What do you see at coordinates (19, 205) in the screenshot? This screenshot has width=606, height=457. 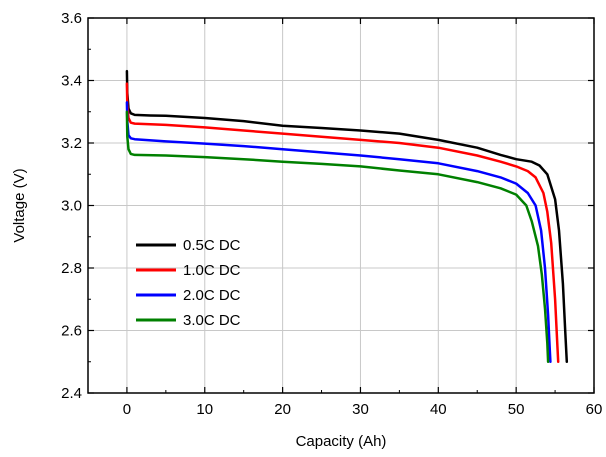 I see `y-axis-label: Voltage (V)` at bounding box center [19, 205].